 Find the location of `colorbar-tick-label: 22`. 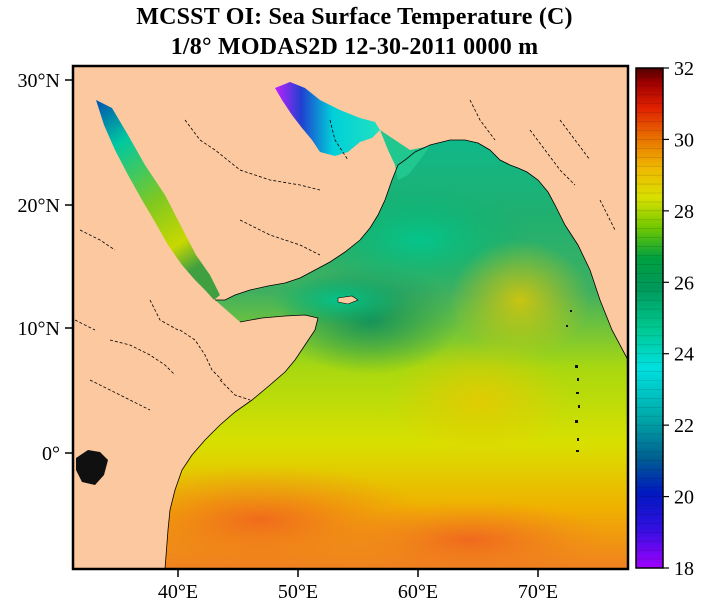

colorbar-tick-label: 22 is located at coordinates (684, 426).